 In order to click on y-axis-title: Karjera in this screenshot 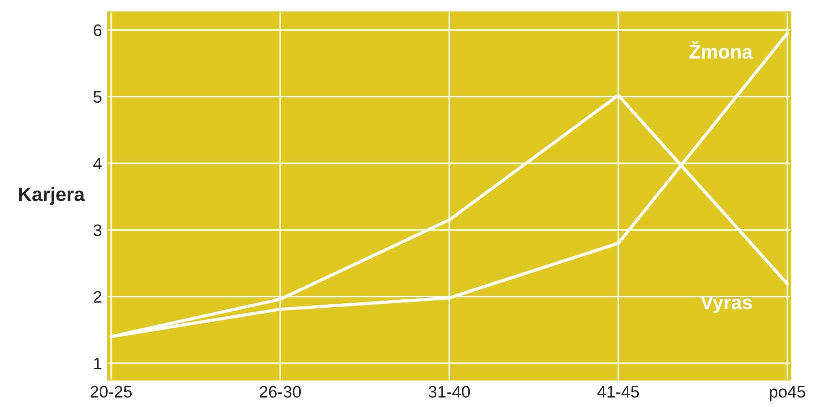, I will do `click(52, 196)`.